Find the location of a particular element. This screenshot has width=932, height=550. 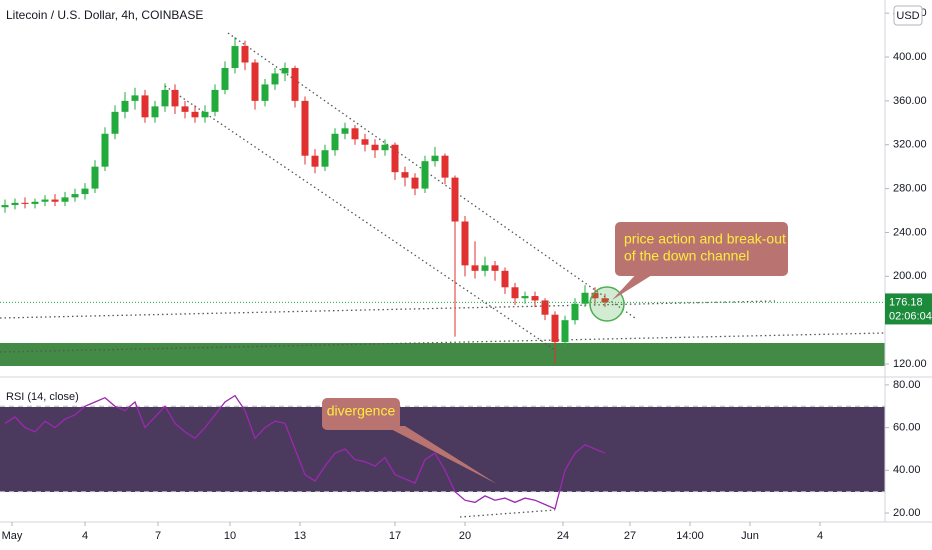

y-tick-label: 120.00 is located at coordinates (910, 364).